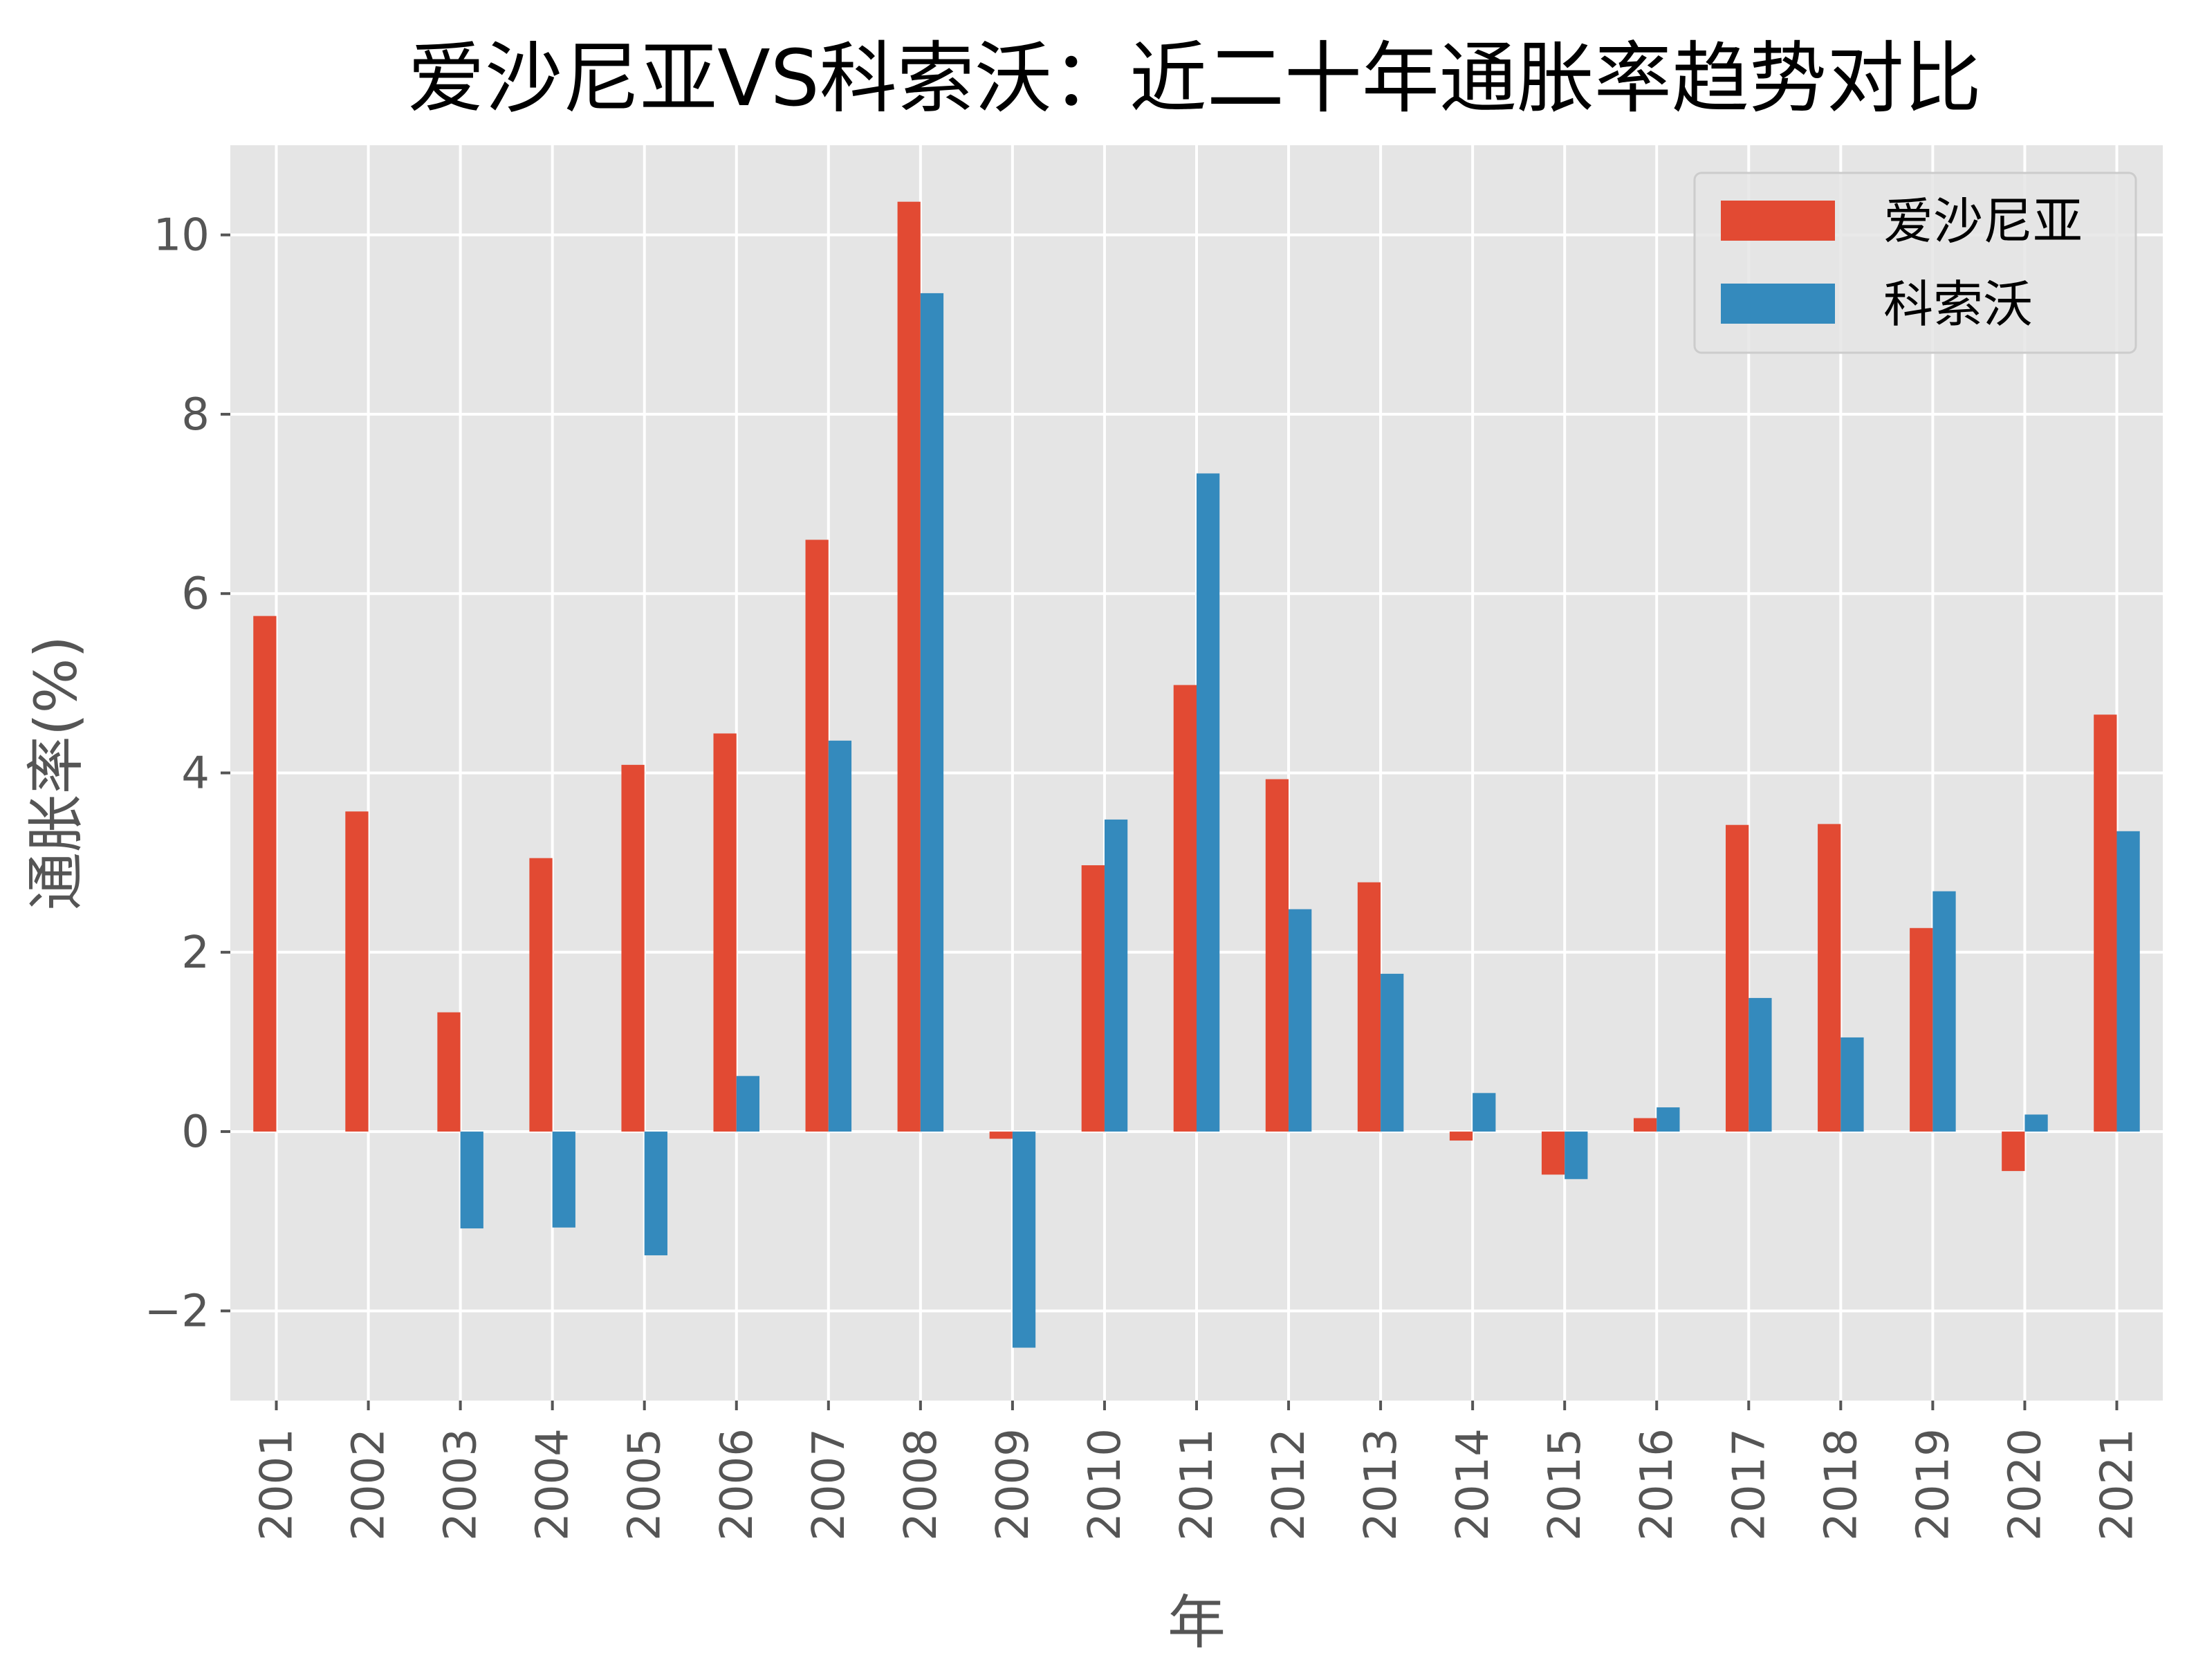  What do you see at coordinates (1194, 79) in the screenshot?
I see `chart-title: 爱沙尼亚VS科索沃：近二十年通胀率趋势对比` at bounding box center [1194, 79].